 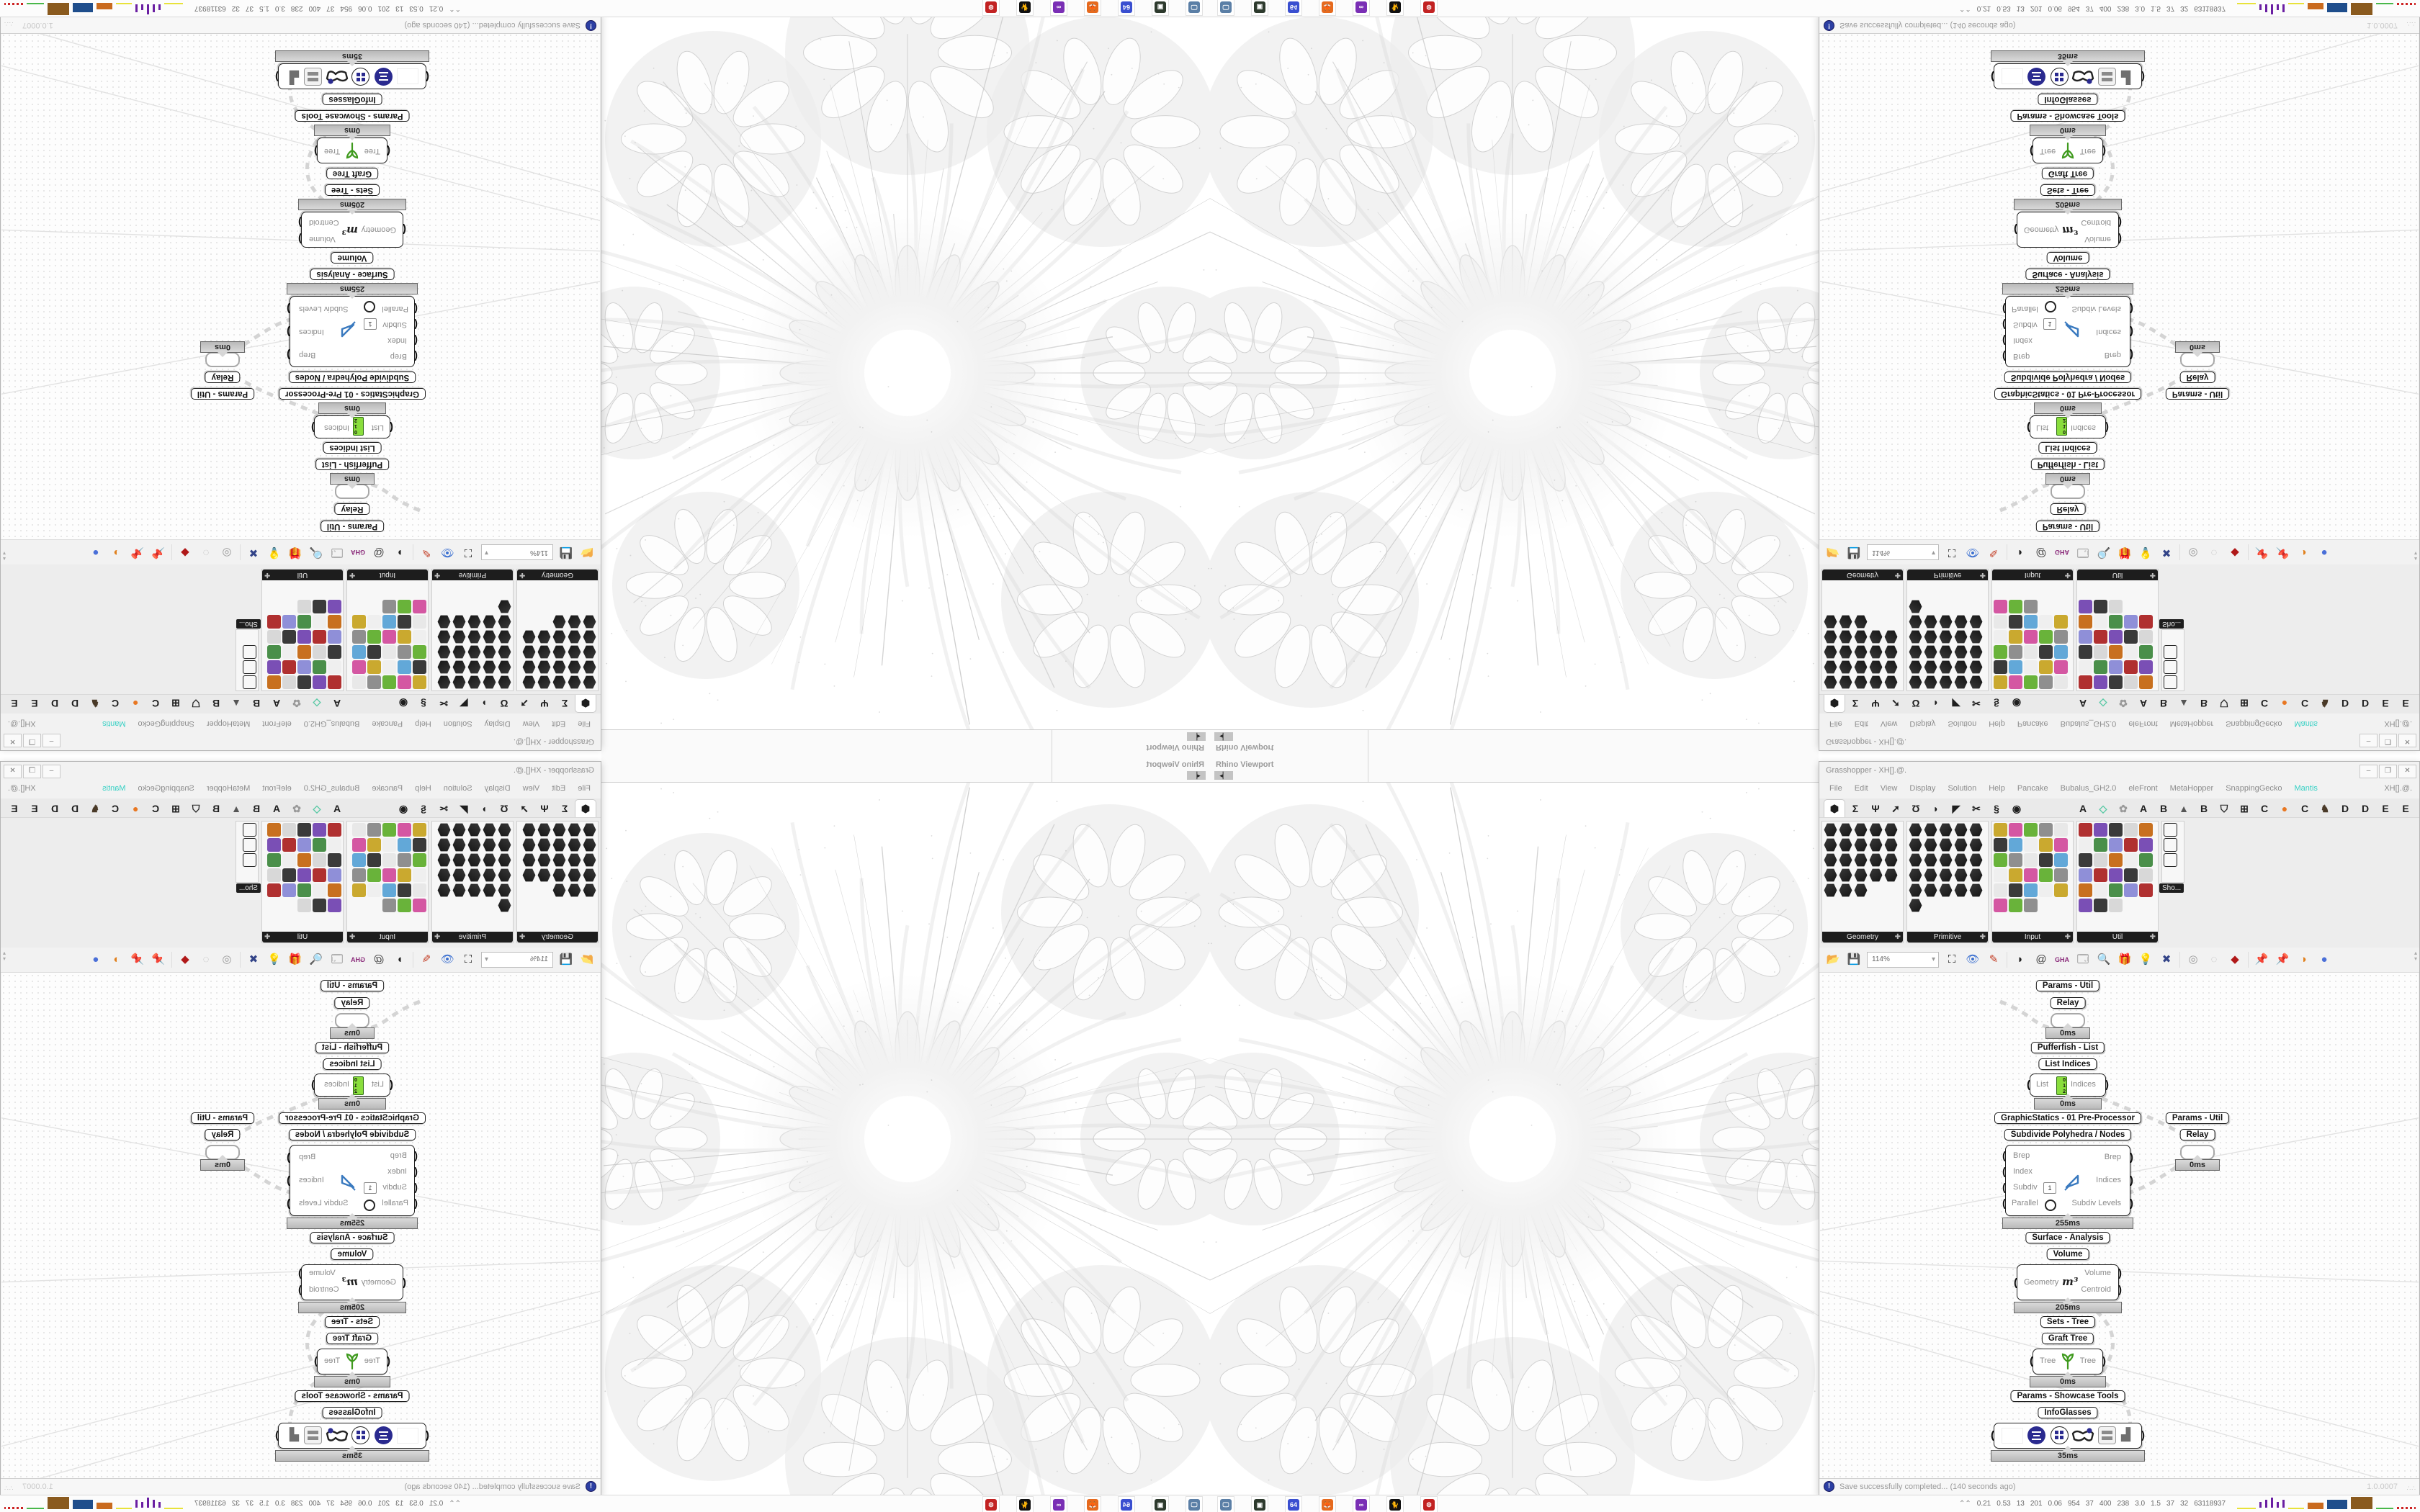 I want to click on tab-sets: Ψ, so click(x=544, y=703).